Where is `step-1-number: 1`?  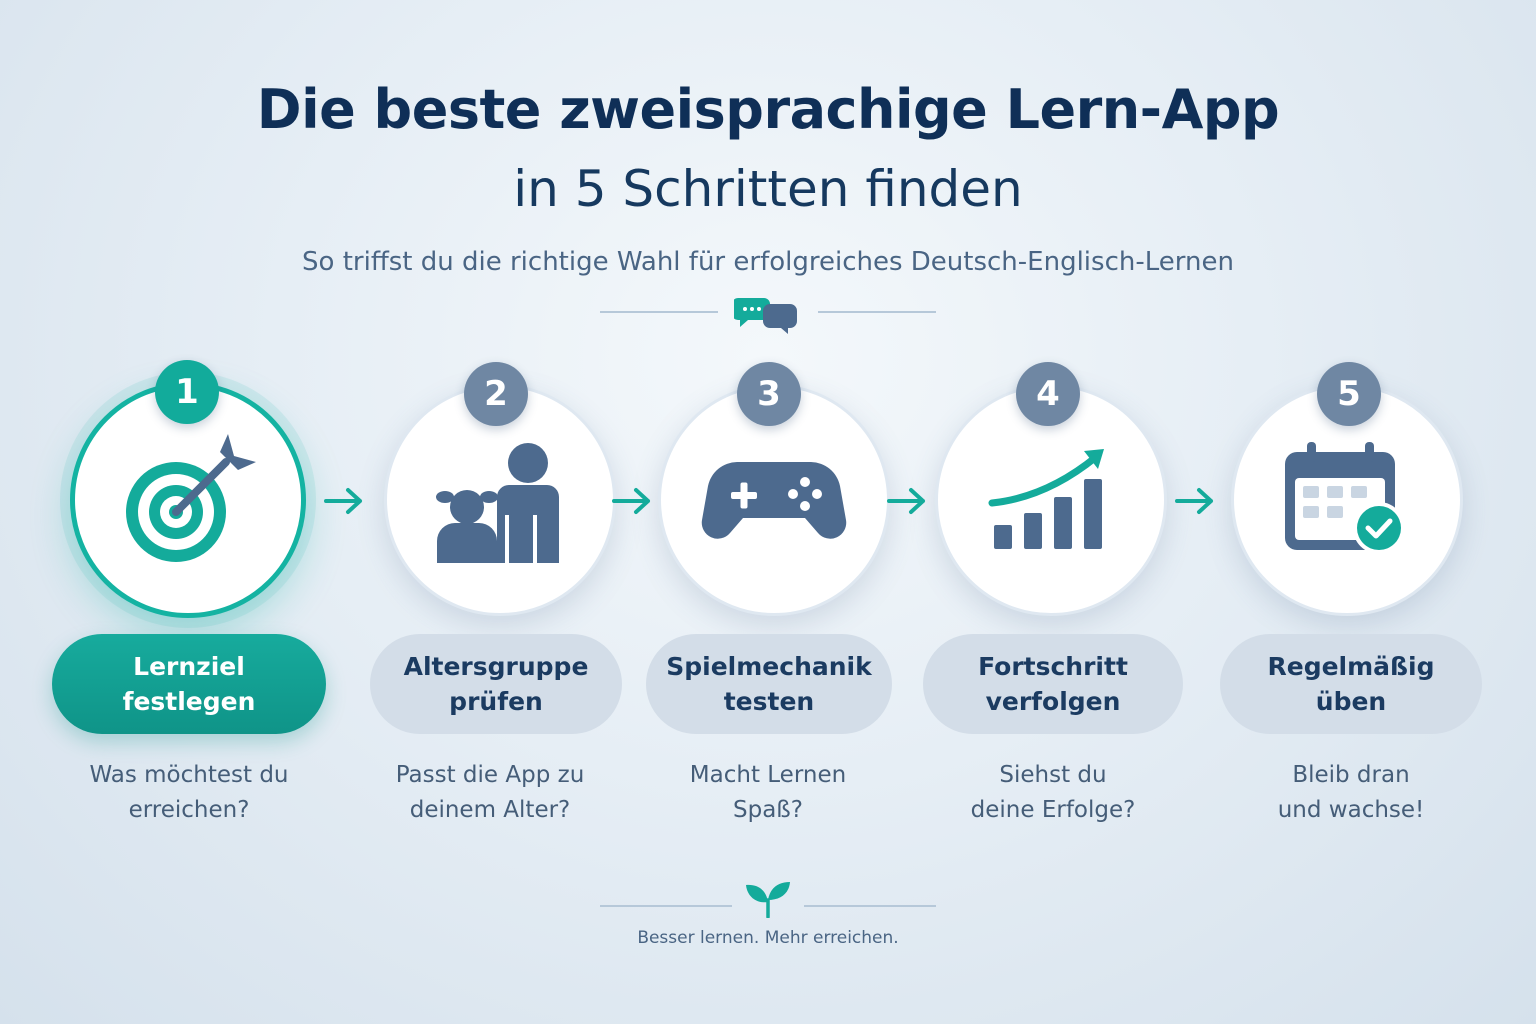
step-1-number: 1 is located at coordinates (187, 392).